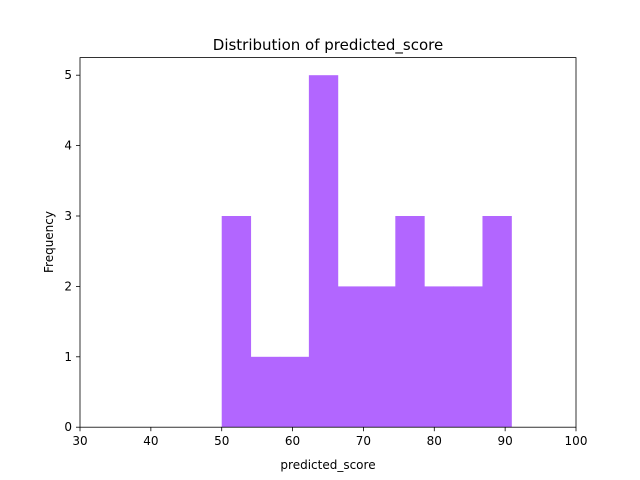 This screenshot has width=640, height=480. Describe the element at coordinates (434, 441) in the screenshot. I see `x-tick-label-5: 80` at that location.